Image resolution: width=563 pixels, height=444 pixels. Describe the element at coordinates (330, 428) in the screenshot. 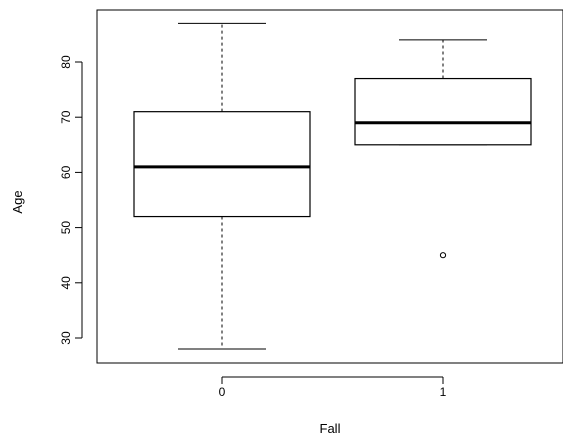

I see `x-axis-title: Fall` at that location.